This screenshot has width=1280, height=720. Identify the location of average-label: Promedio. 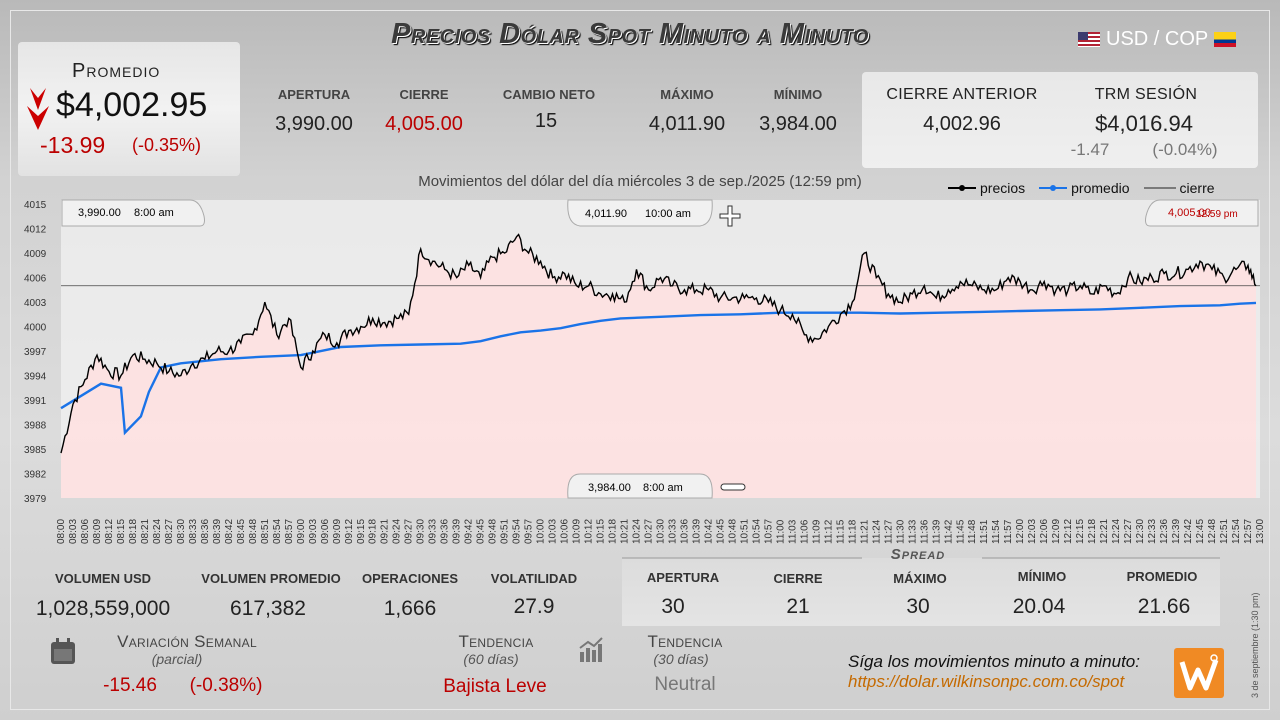
(116, 71).